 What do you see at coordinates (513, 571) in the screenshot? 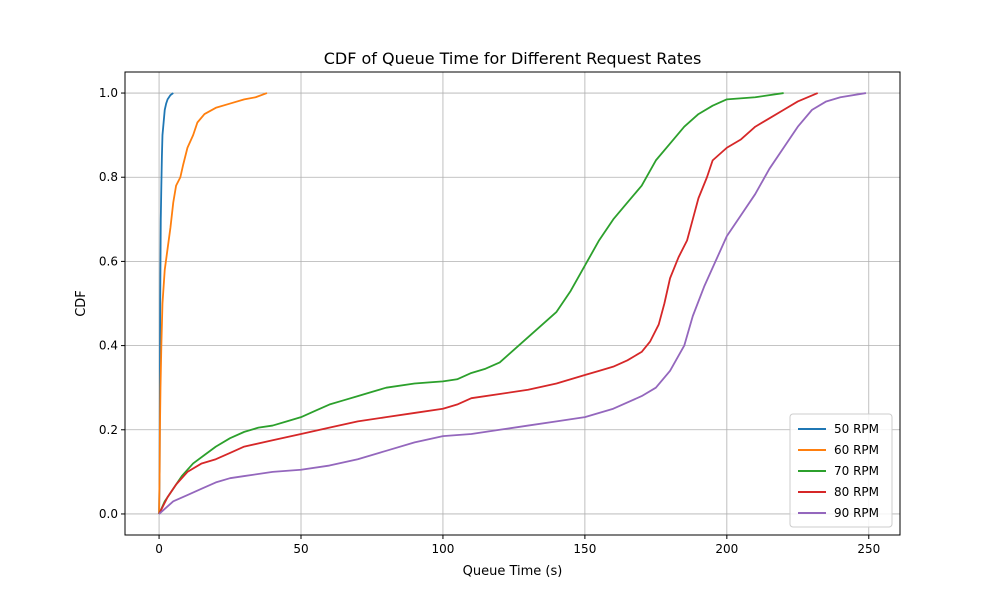
I see `x-axis-label: Queue Time (s)` at bounding box center [513, 571].